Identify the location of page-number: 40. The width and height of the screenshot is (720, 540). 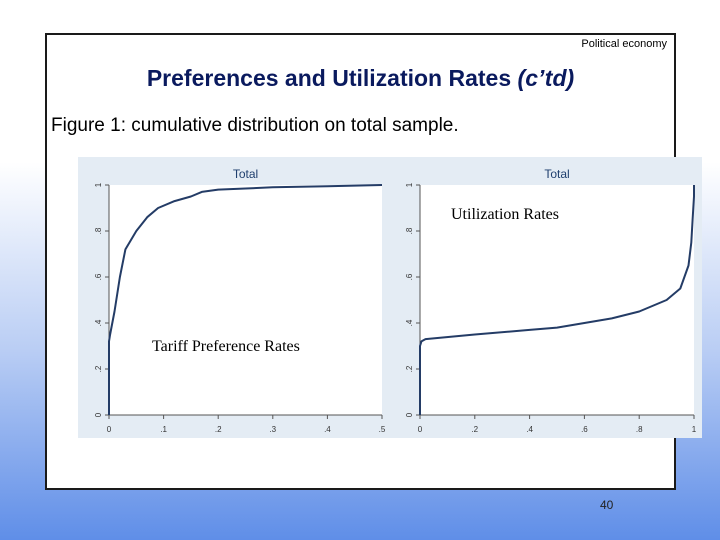
(606, 505).